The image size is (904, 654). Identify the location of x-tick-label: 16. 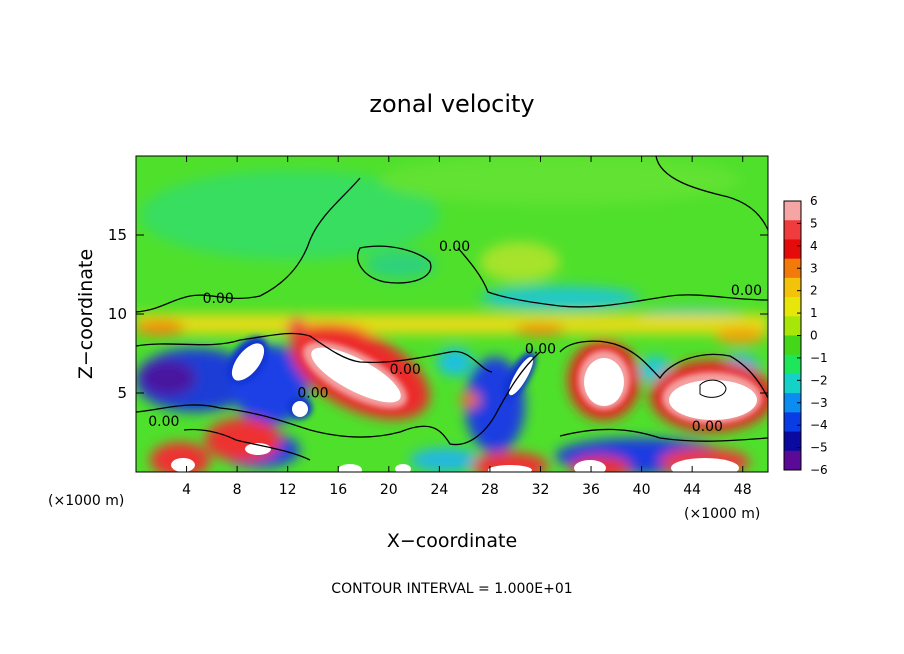
(338, 490).